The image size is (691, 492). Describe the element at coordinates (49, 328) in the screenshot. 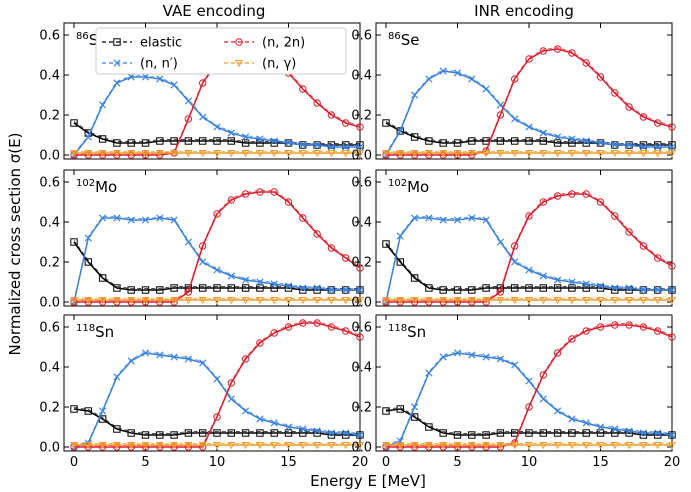

I see `y-tick-label: 0.6` at that location.